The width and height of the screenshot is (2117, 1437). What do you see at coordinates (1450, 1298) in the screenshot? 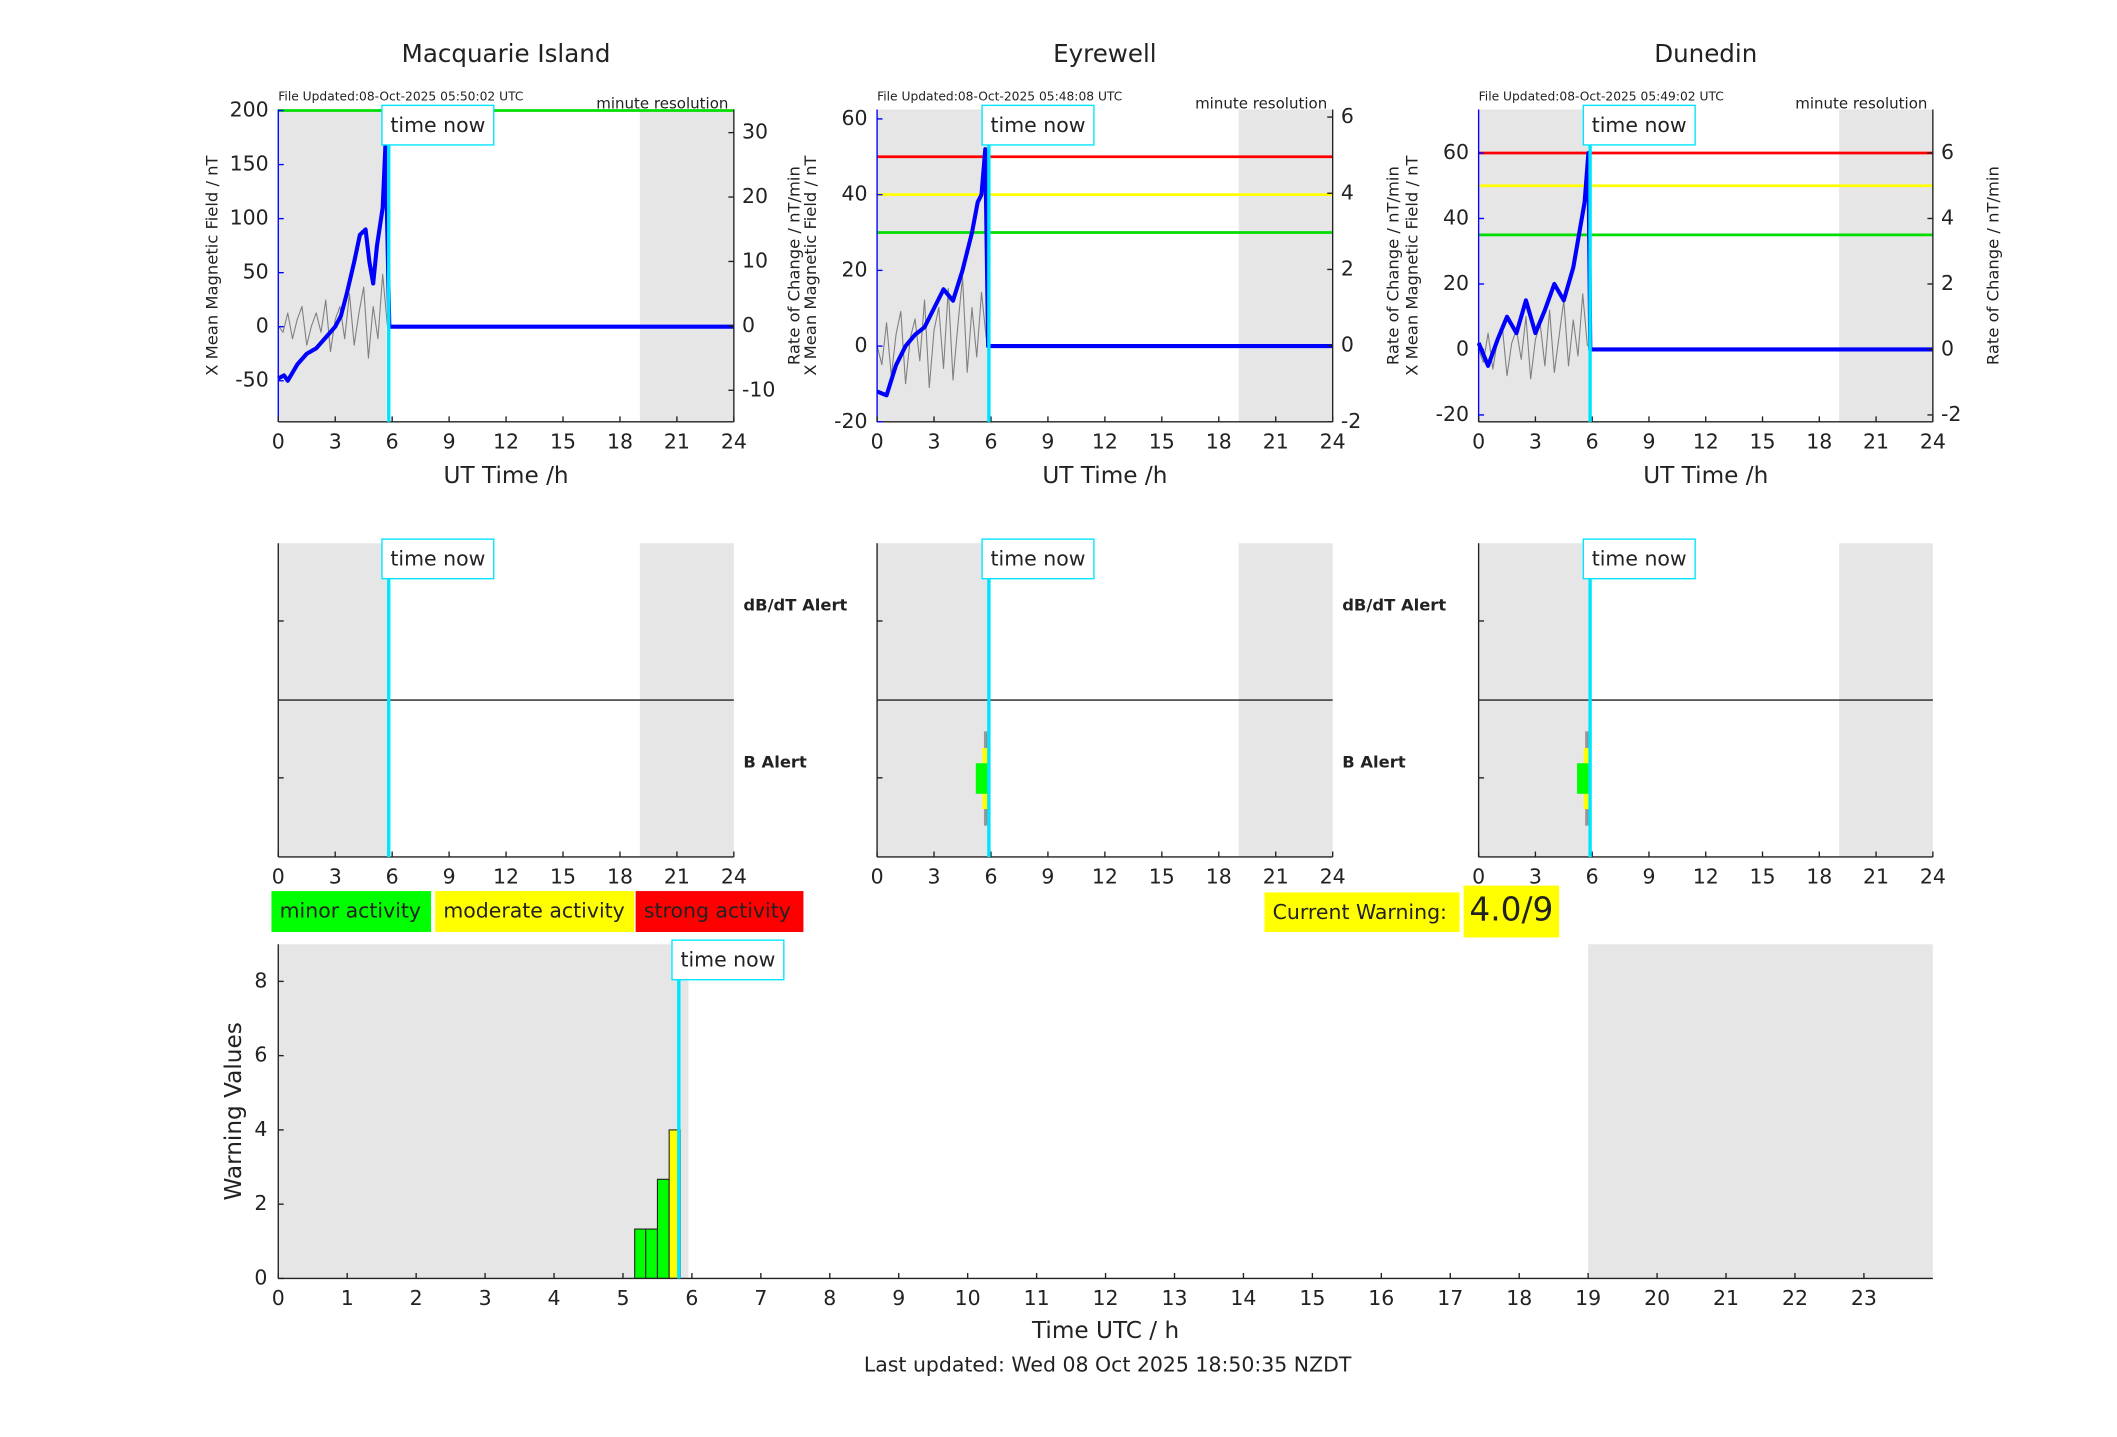
I see `x-tick-label: 17` at bounding box center [1450, 1298].